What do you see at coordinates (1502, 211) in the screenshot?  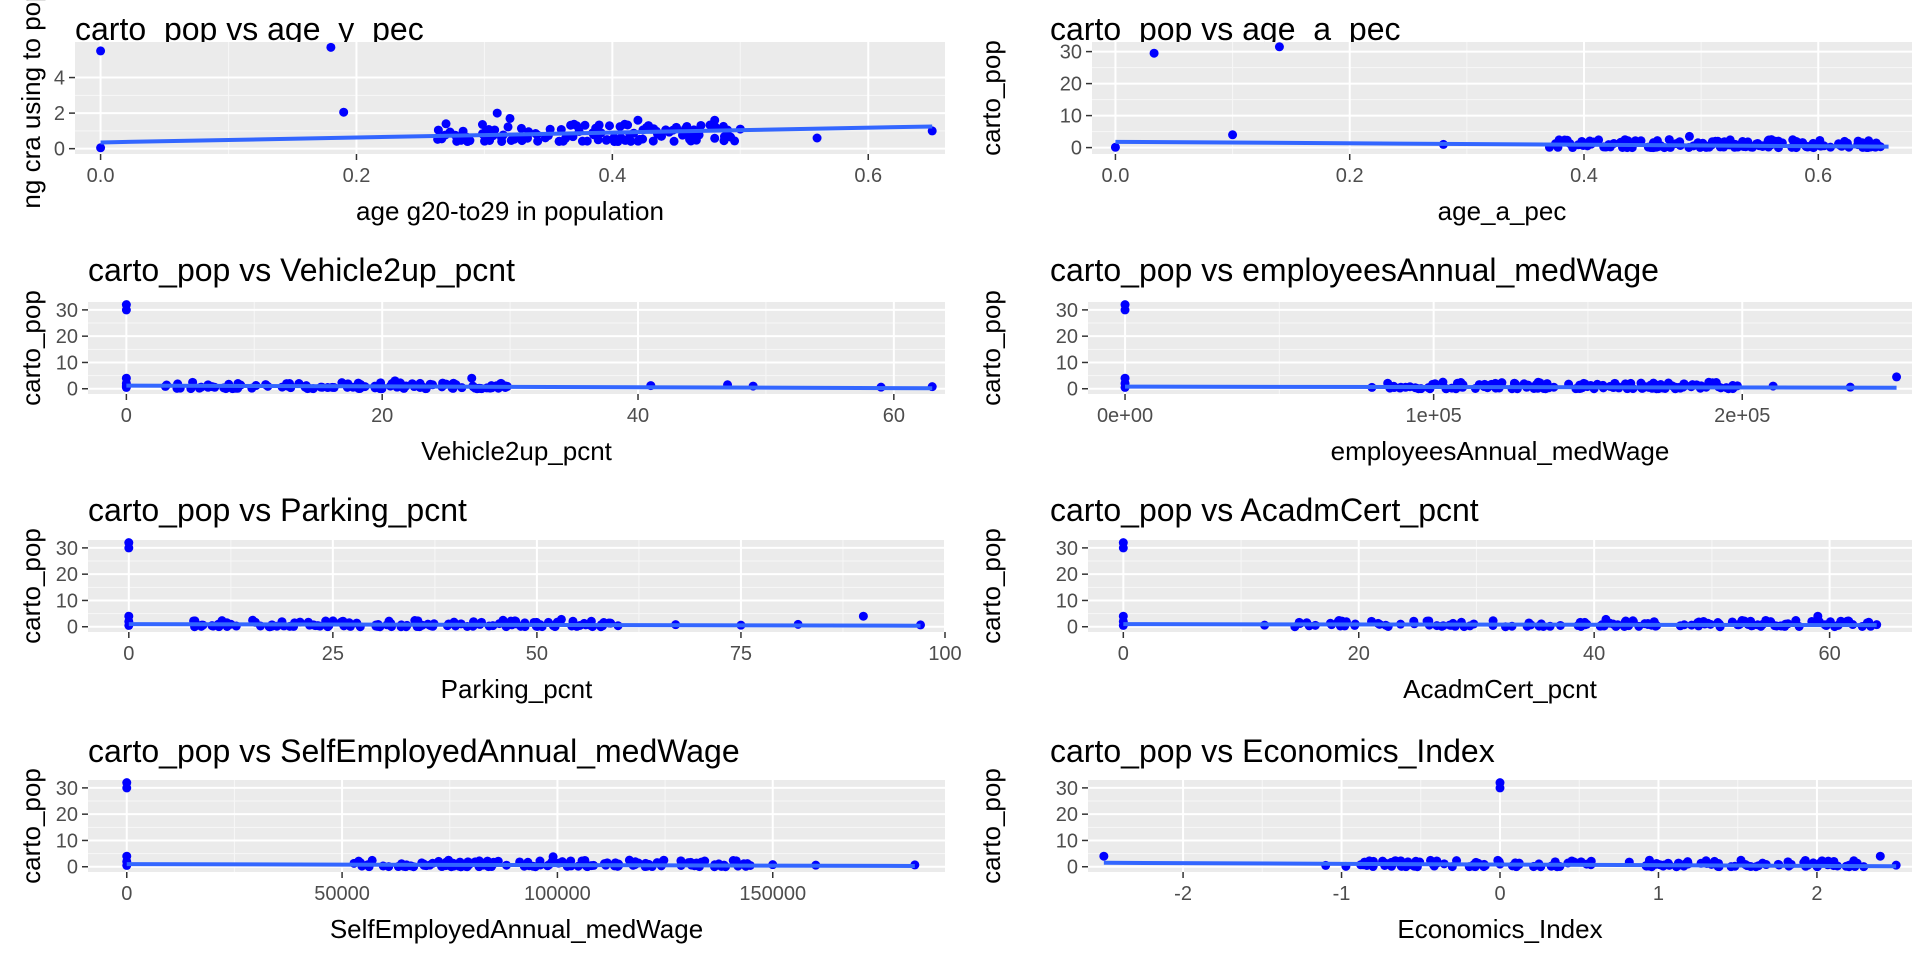 I see `x-axis-label: age_a_pec` at bounding box center [1502, 211].